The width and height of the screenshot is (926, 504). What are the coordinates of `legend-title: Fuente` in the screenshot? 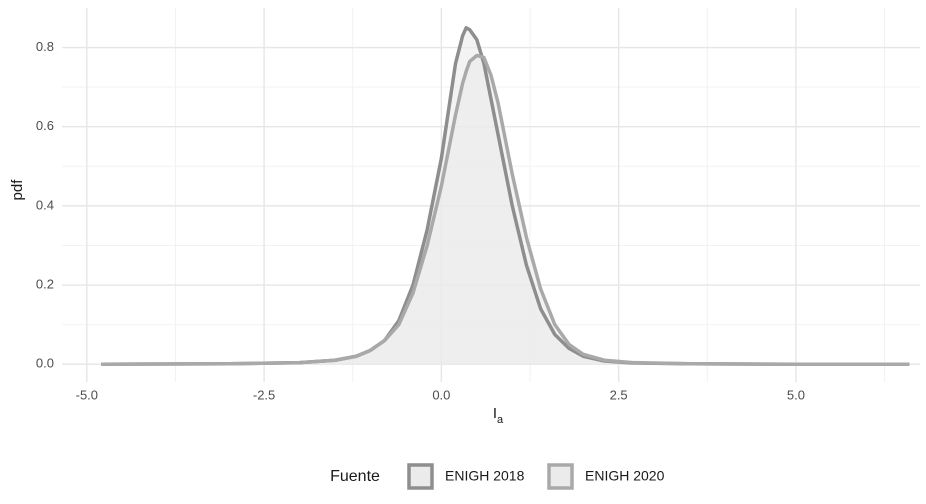 It's located at (355, 476).